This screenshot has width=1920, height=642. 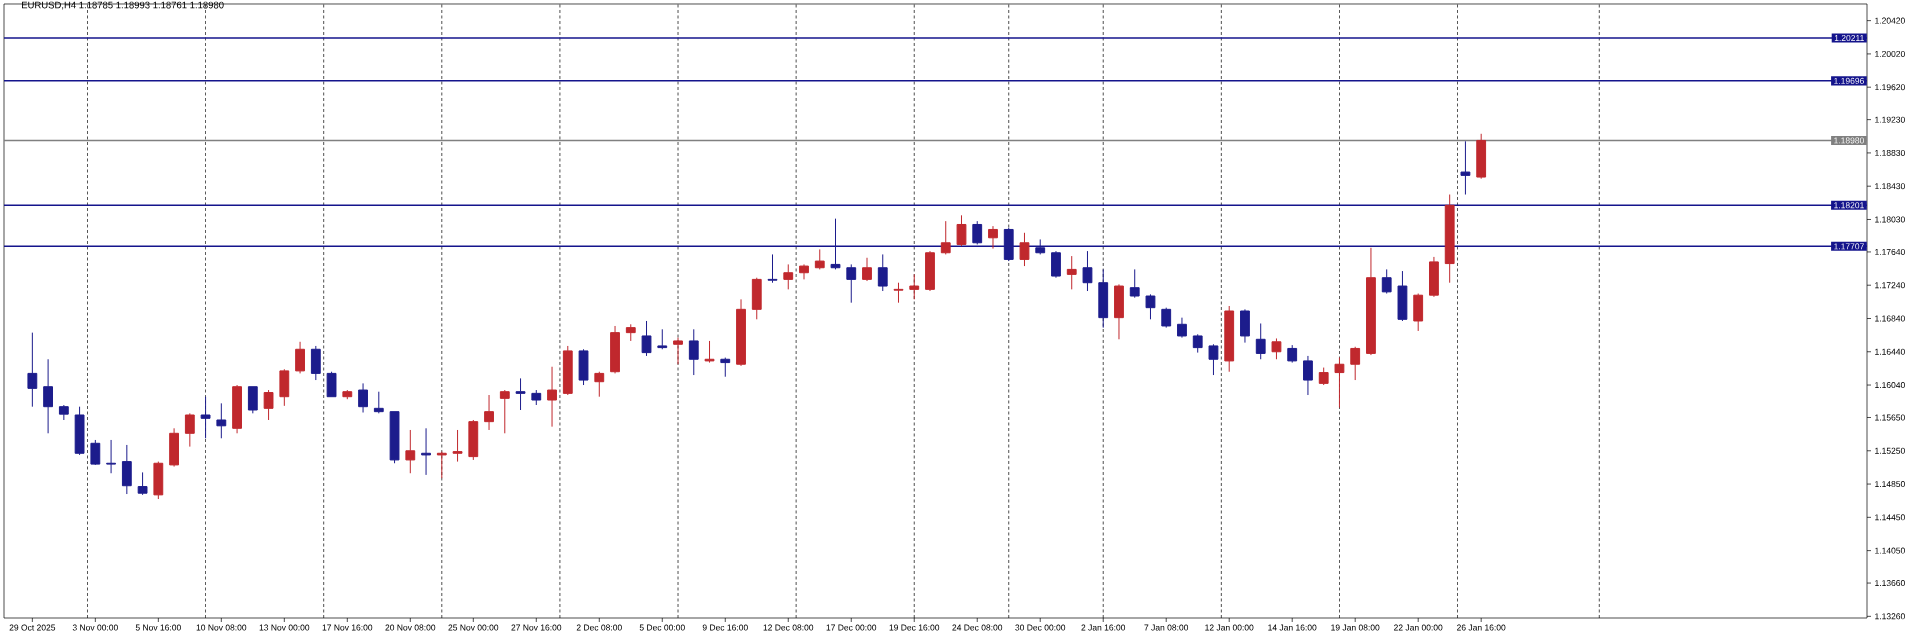 What do you see at coordinates (1890, 186) in the screenshot?
I see `y-tick-label: 1.18430` at bounding box center [1890, 186].